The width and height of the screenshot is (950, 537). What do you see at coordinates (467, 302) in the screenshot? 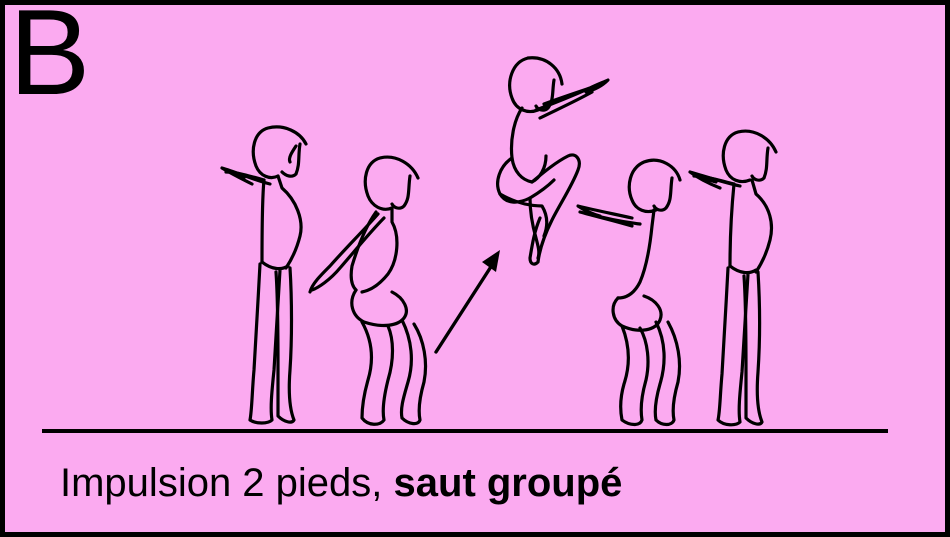
I see `direction-arrow` at bounding box center [467, 302].